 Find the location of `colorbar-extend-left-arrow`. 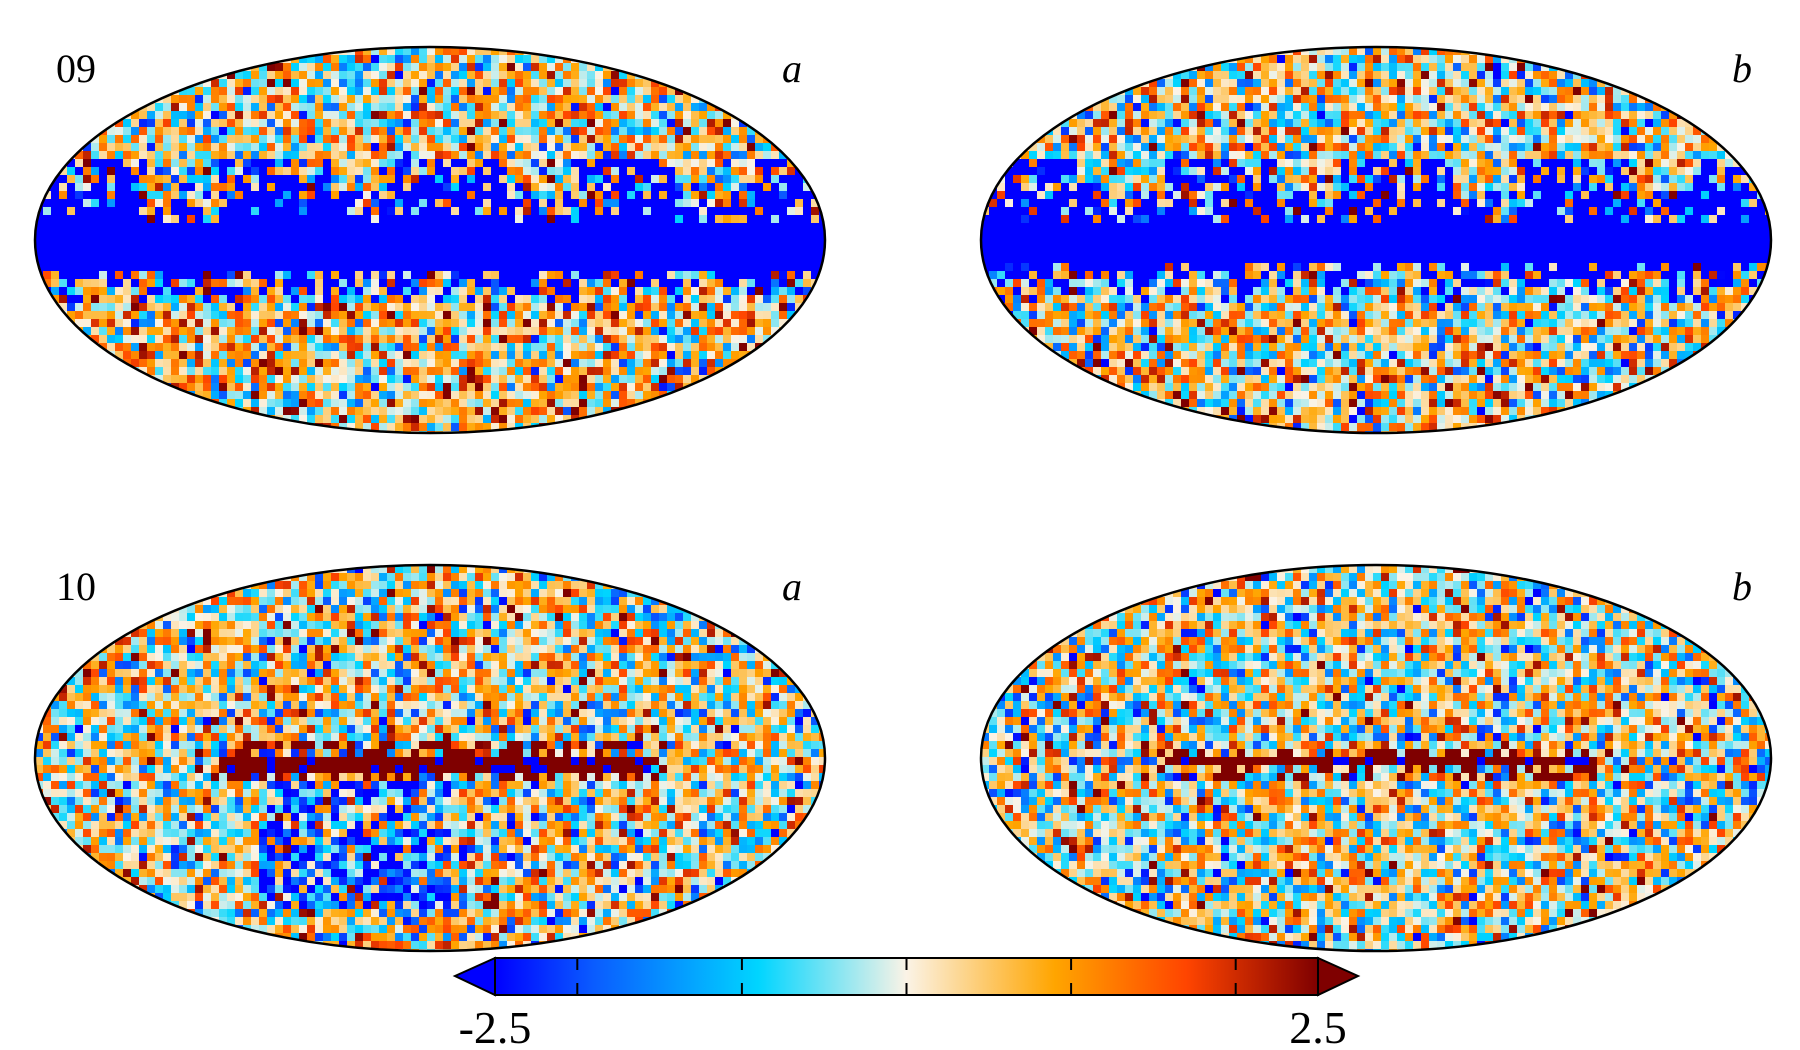

colorbar-extend-left-arrow is located at coordinates (474, 976).